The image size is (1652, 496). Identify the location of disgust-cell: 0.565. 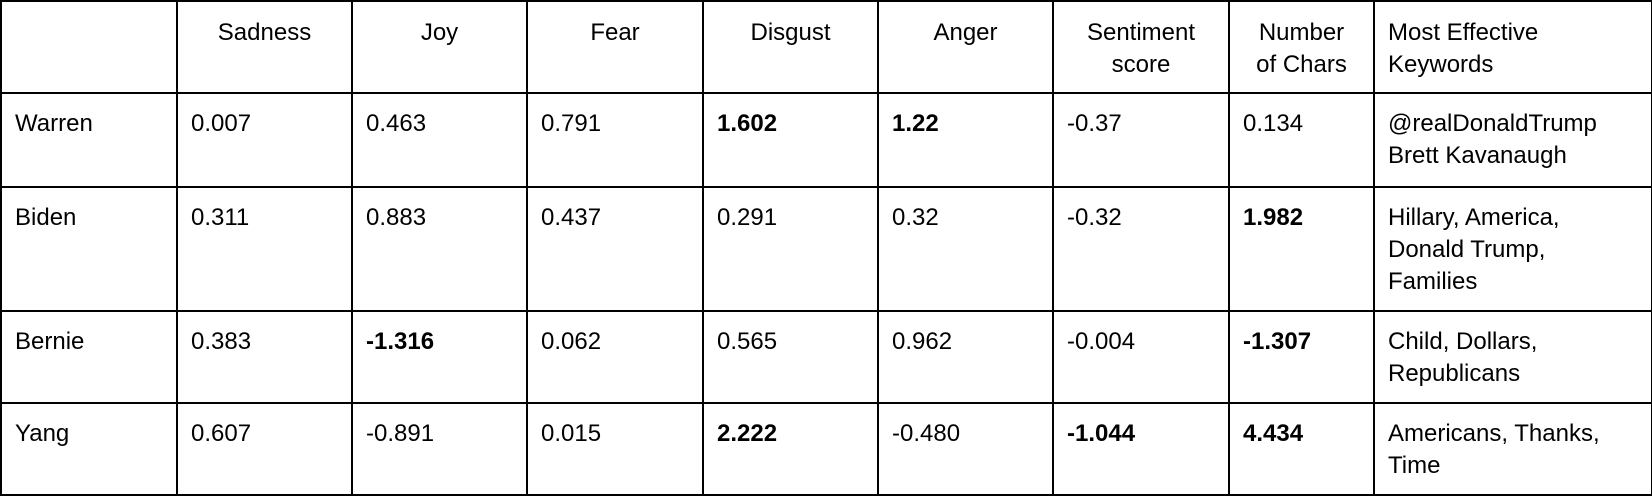
(790, 357).